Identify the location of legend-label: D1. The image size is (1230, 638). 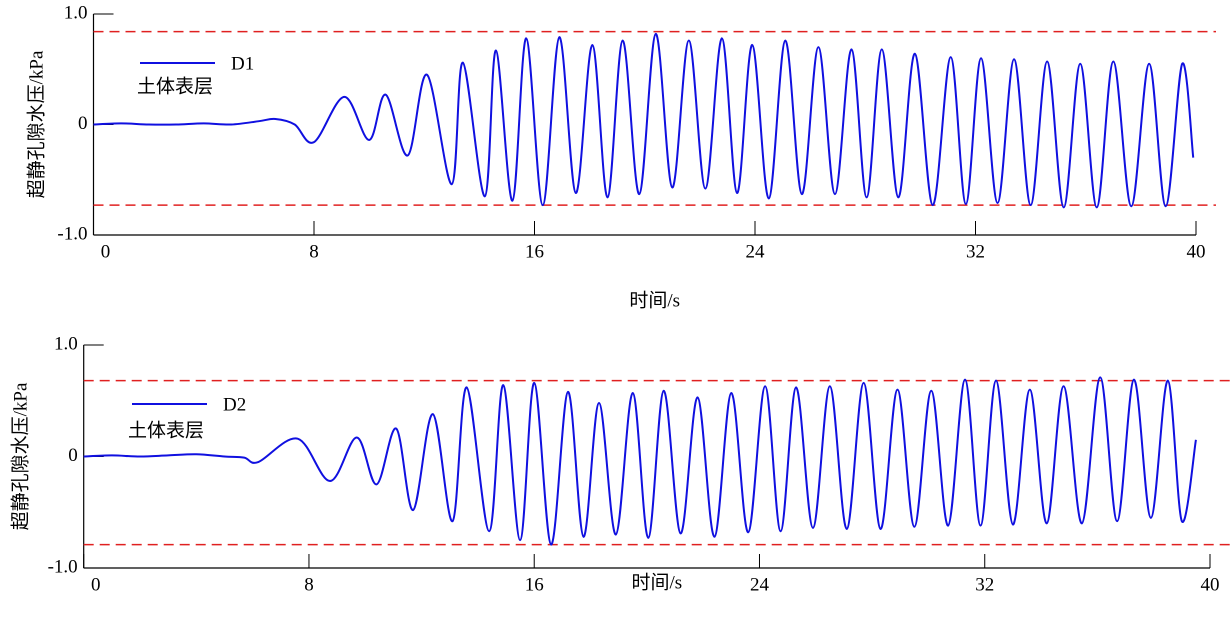
(242, 63).